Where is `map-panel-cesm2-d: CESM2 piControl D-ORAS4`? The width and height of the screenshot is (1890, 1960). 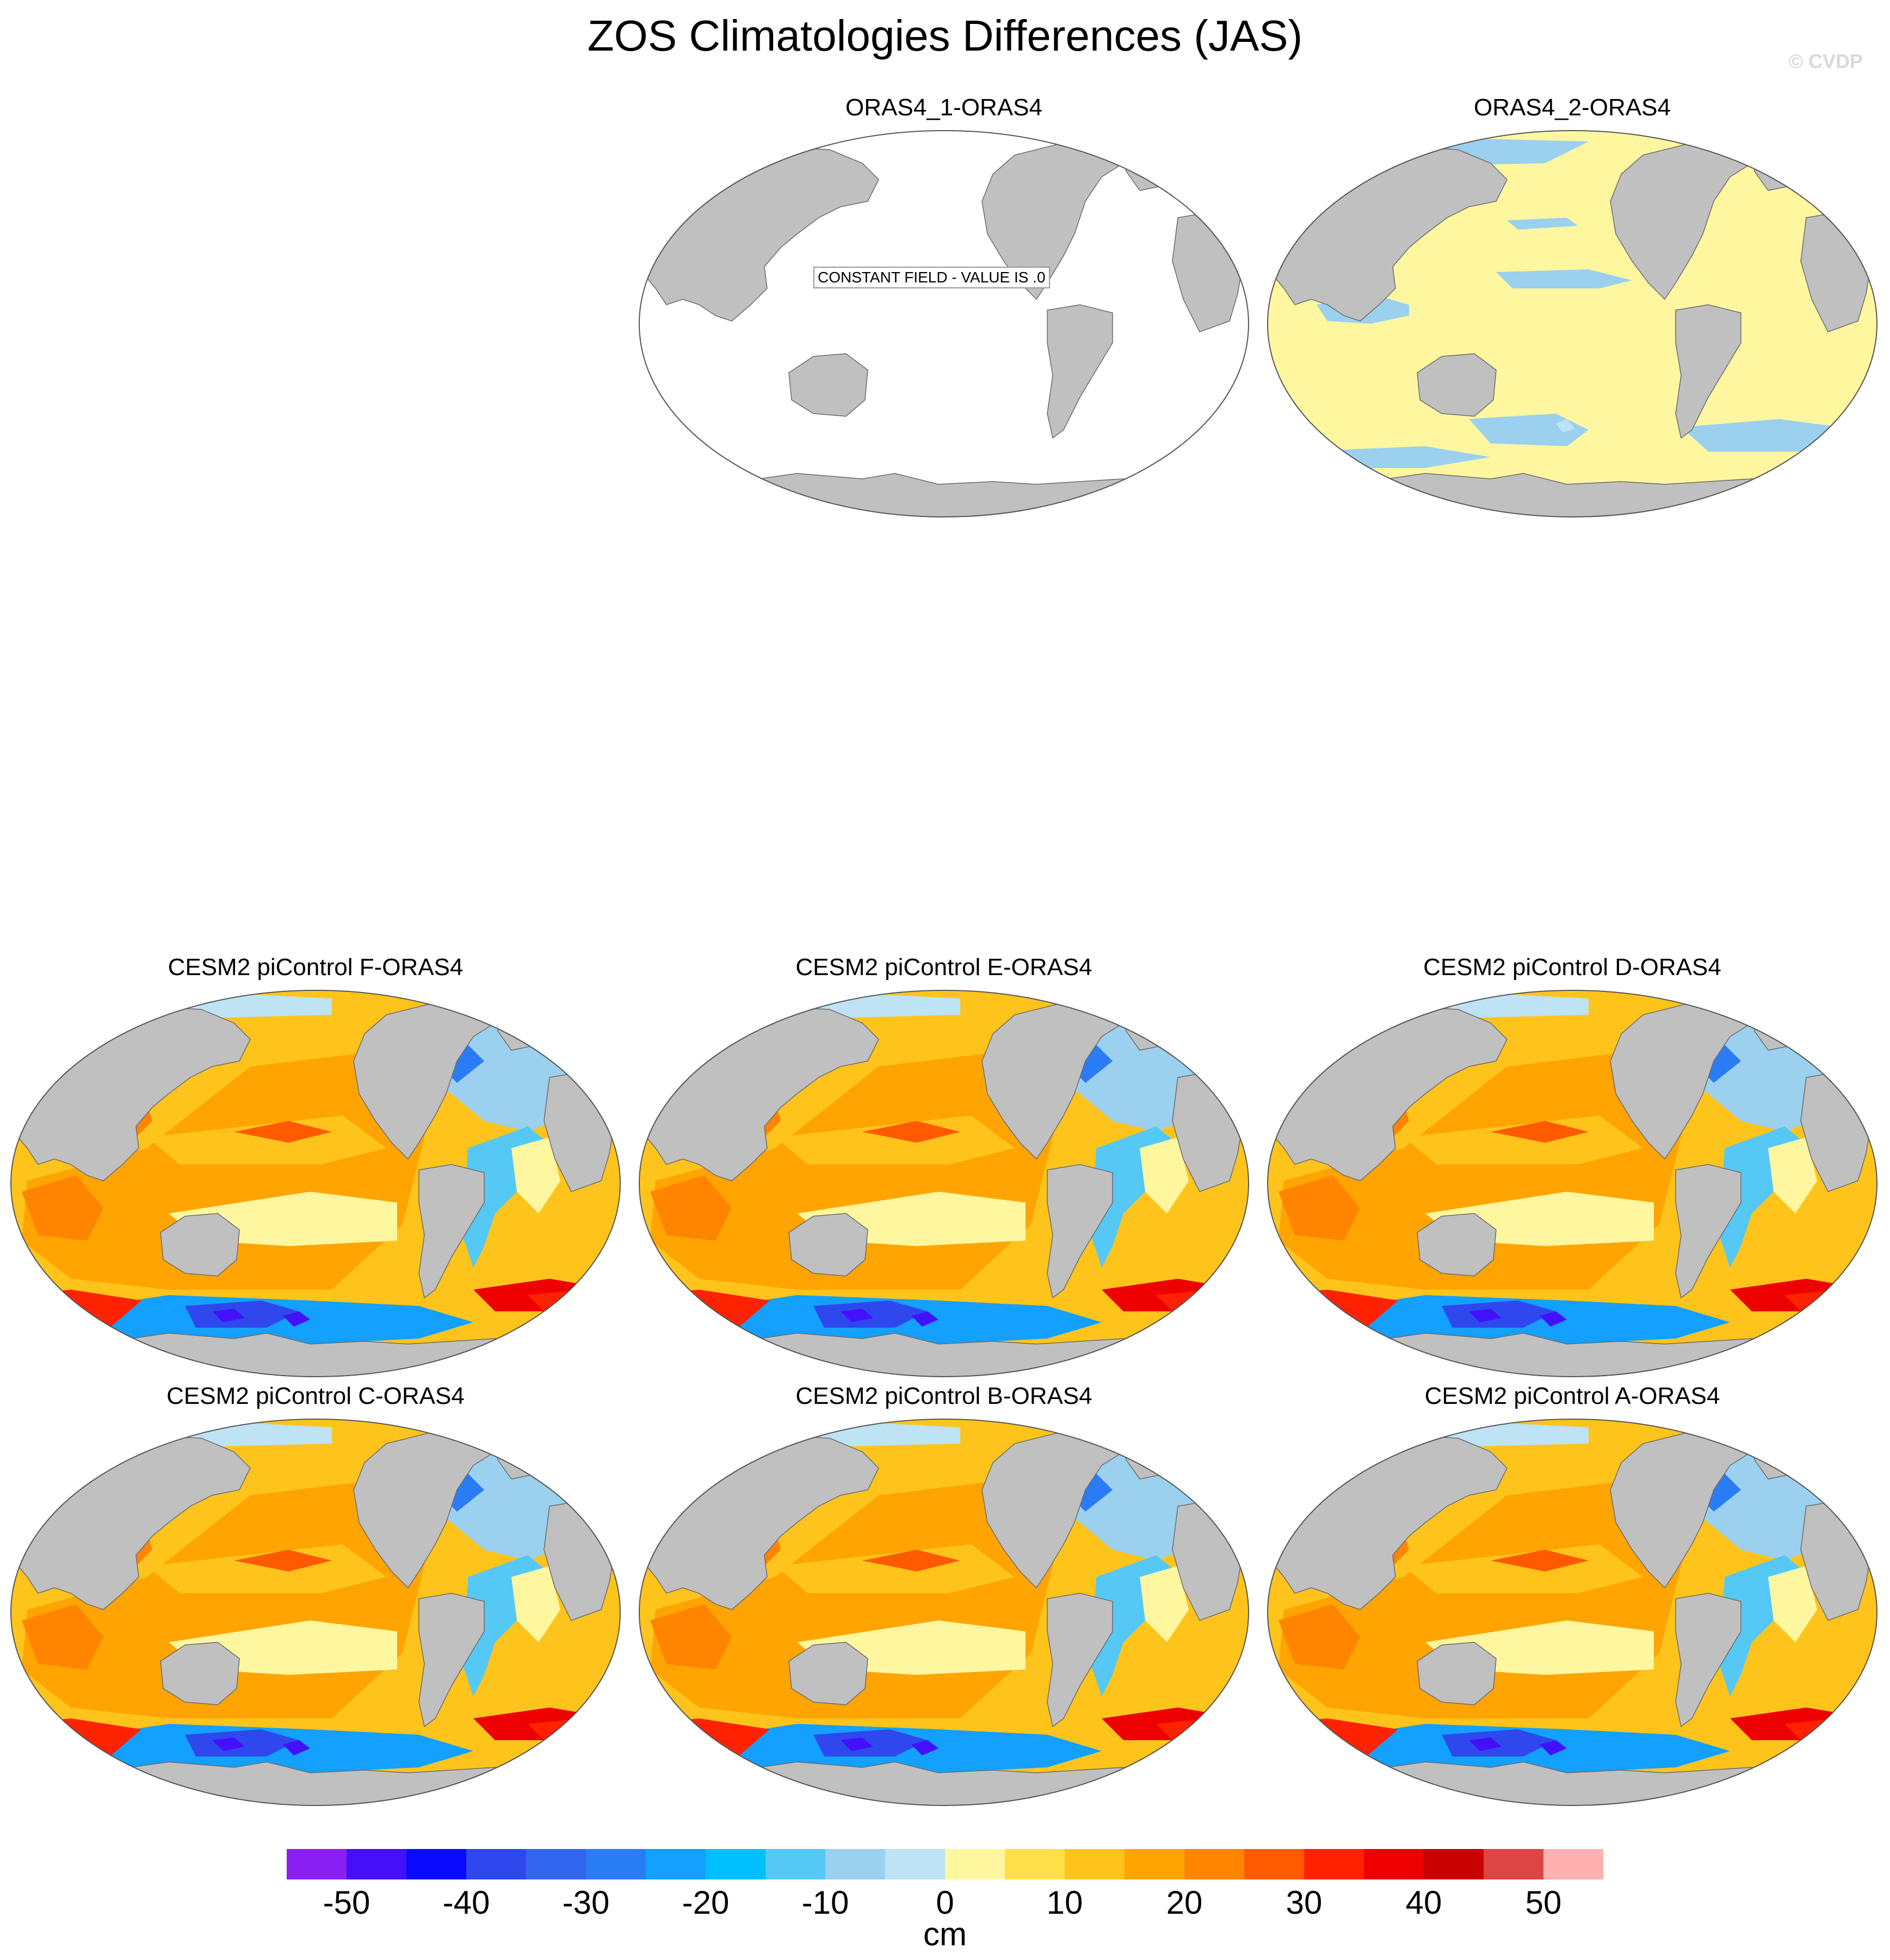
map-panel-cesm2-d: CESM2 piControl D-ORAS4 is located at coordinates (1572, 1167).